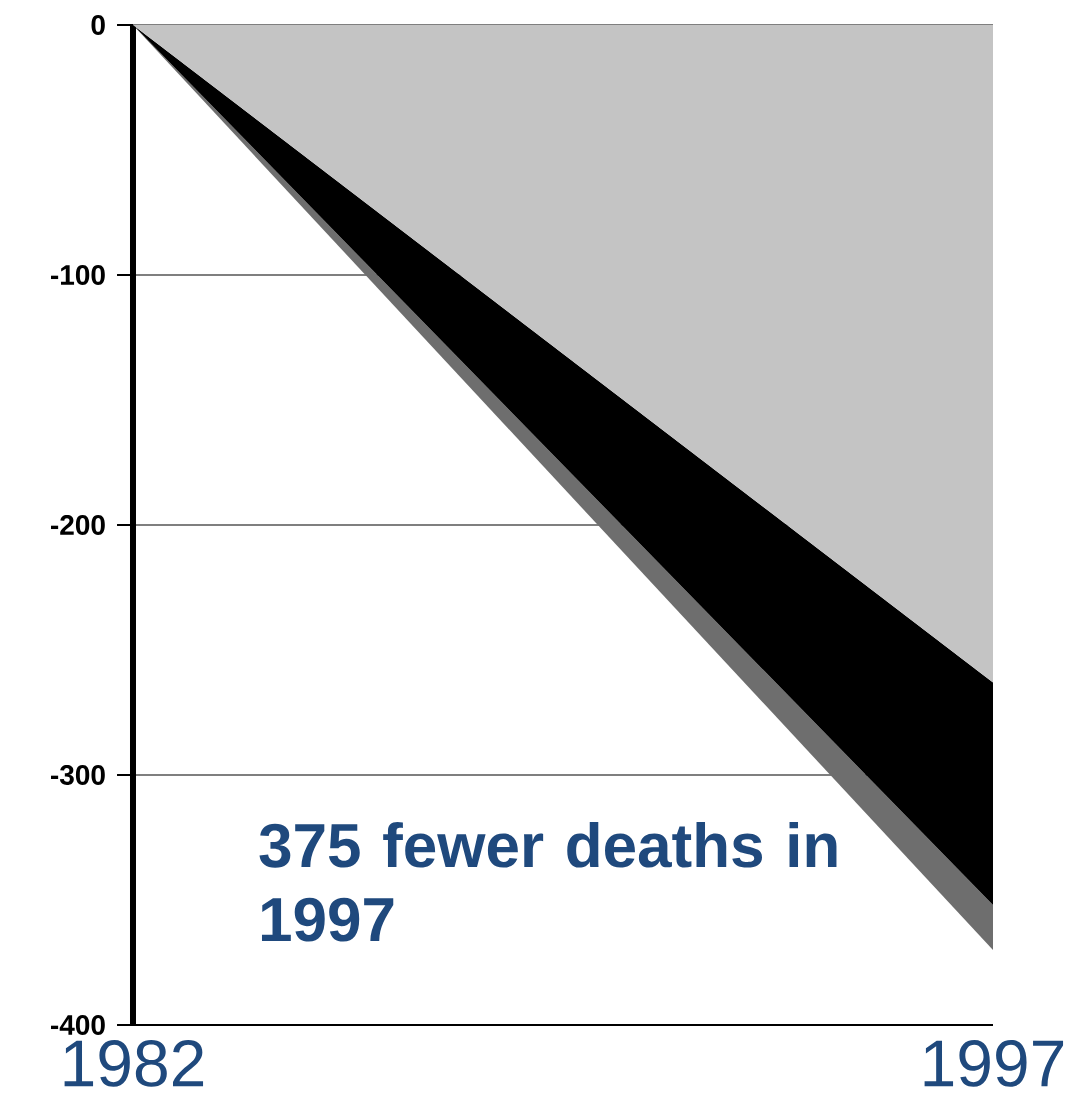 This screenshot has height=1106, width=1073. Describe the element at coordinates (994, 1063) in the screenshot. I see `x-tick-label: 1997` at that location.